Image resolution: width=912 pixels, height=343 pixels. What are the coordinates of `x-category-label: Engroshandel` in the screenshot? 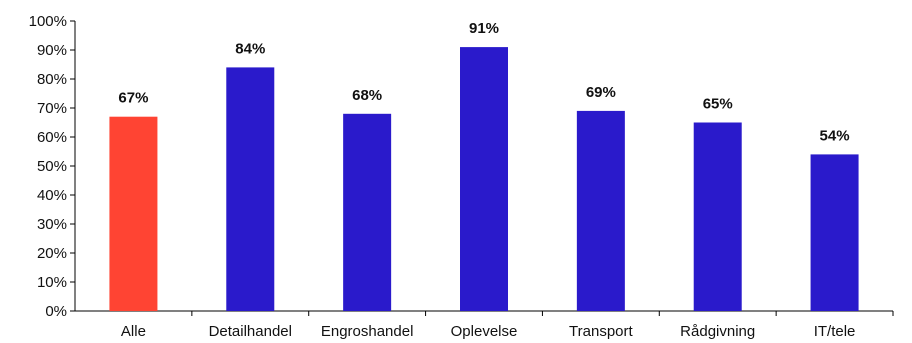 It's located at (367, 331).